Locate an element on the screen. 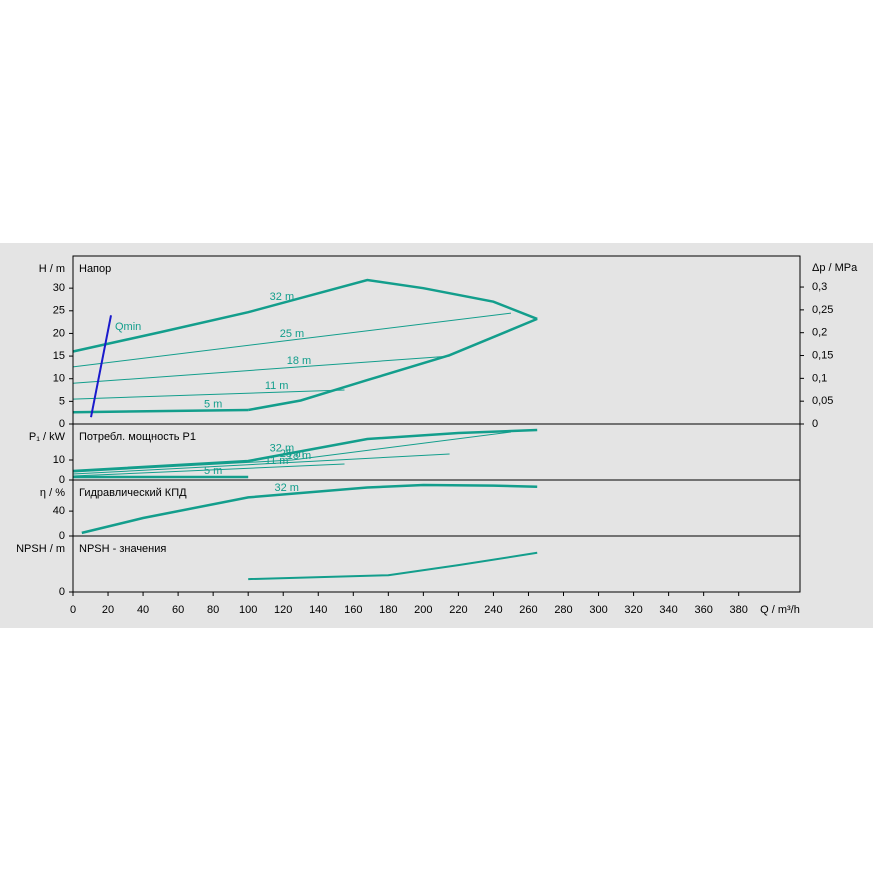 The height and width of the screenshot is (873, 873). y-tick-label: 15 is located at coordinates (59, 356).